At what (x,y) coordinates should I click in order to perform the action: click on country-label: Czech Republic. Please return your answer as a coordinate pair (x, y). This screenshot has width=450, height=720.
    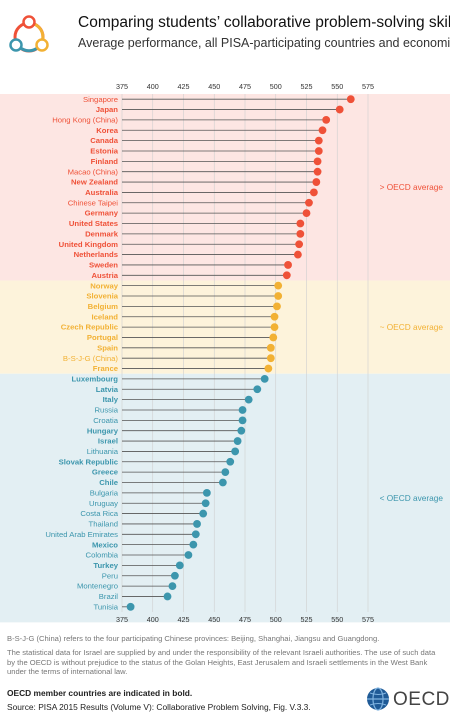
    Looking at the image, I should click on (90, 327).